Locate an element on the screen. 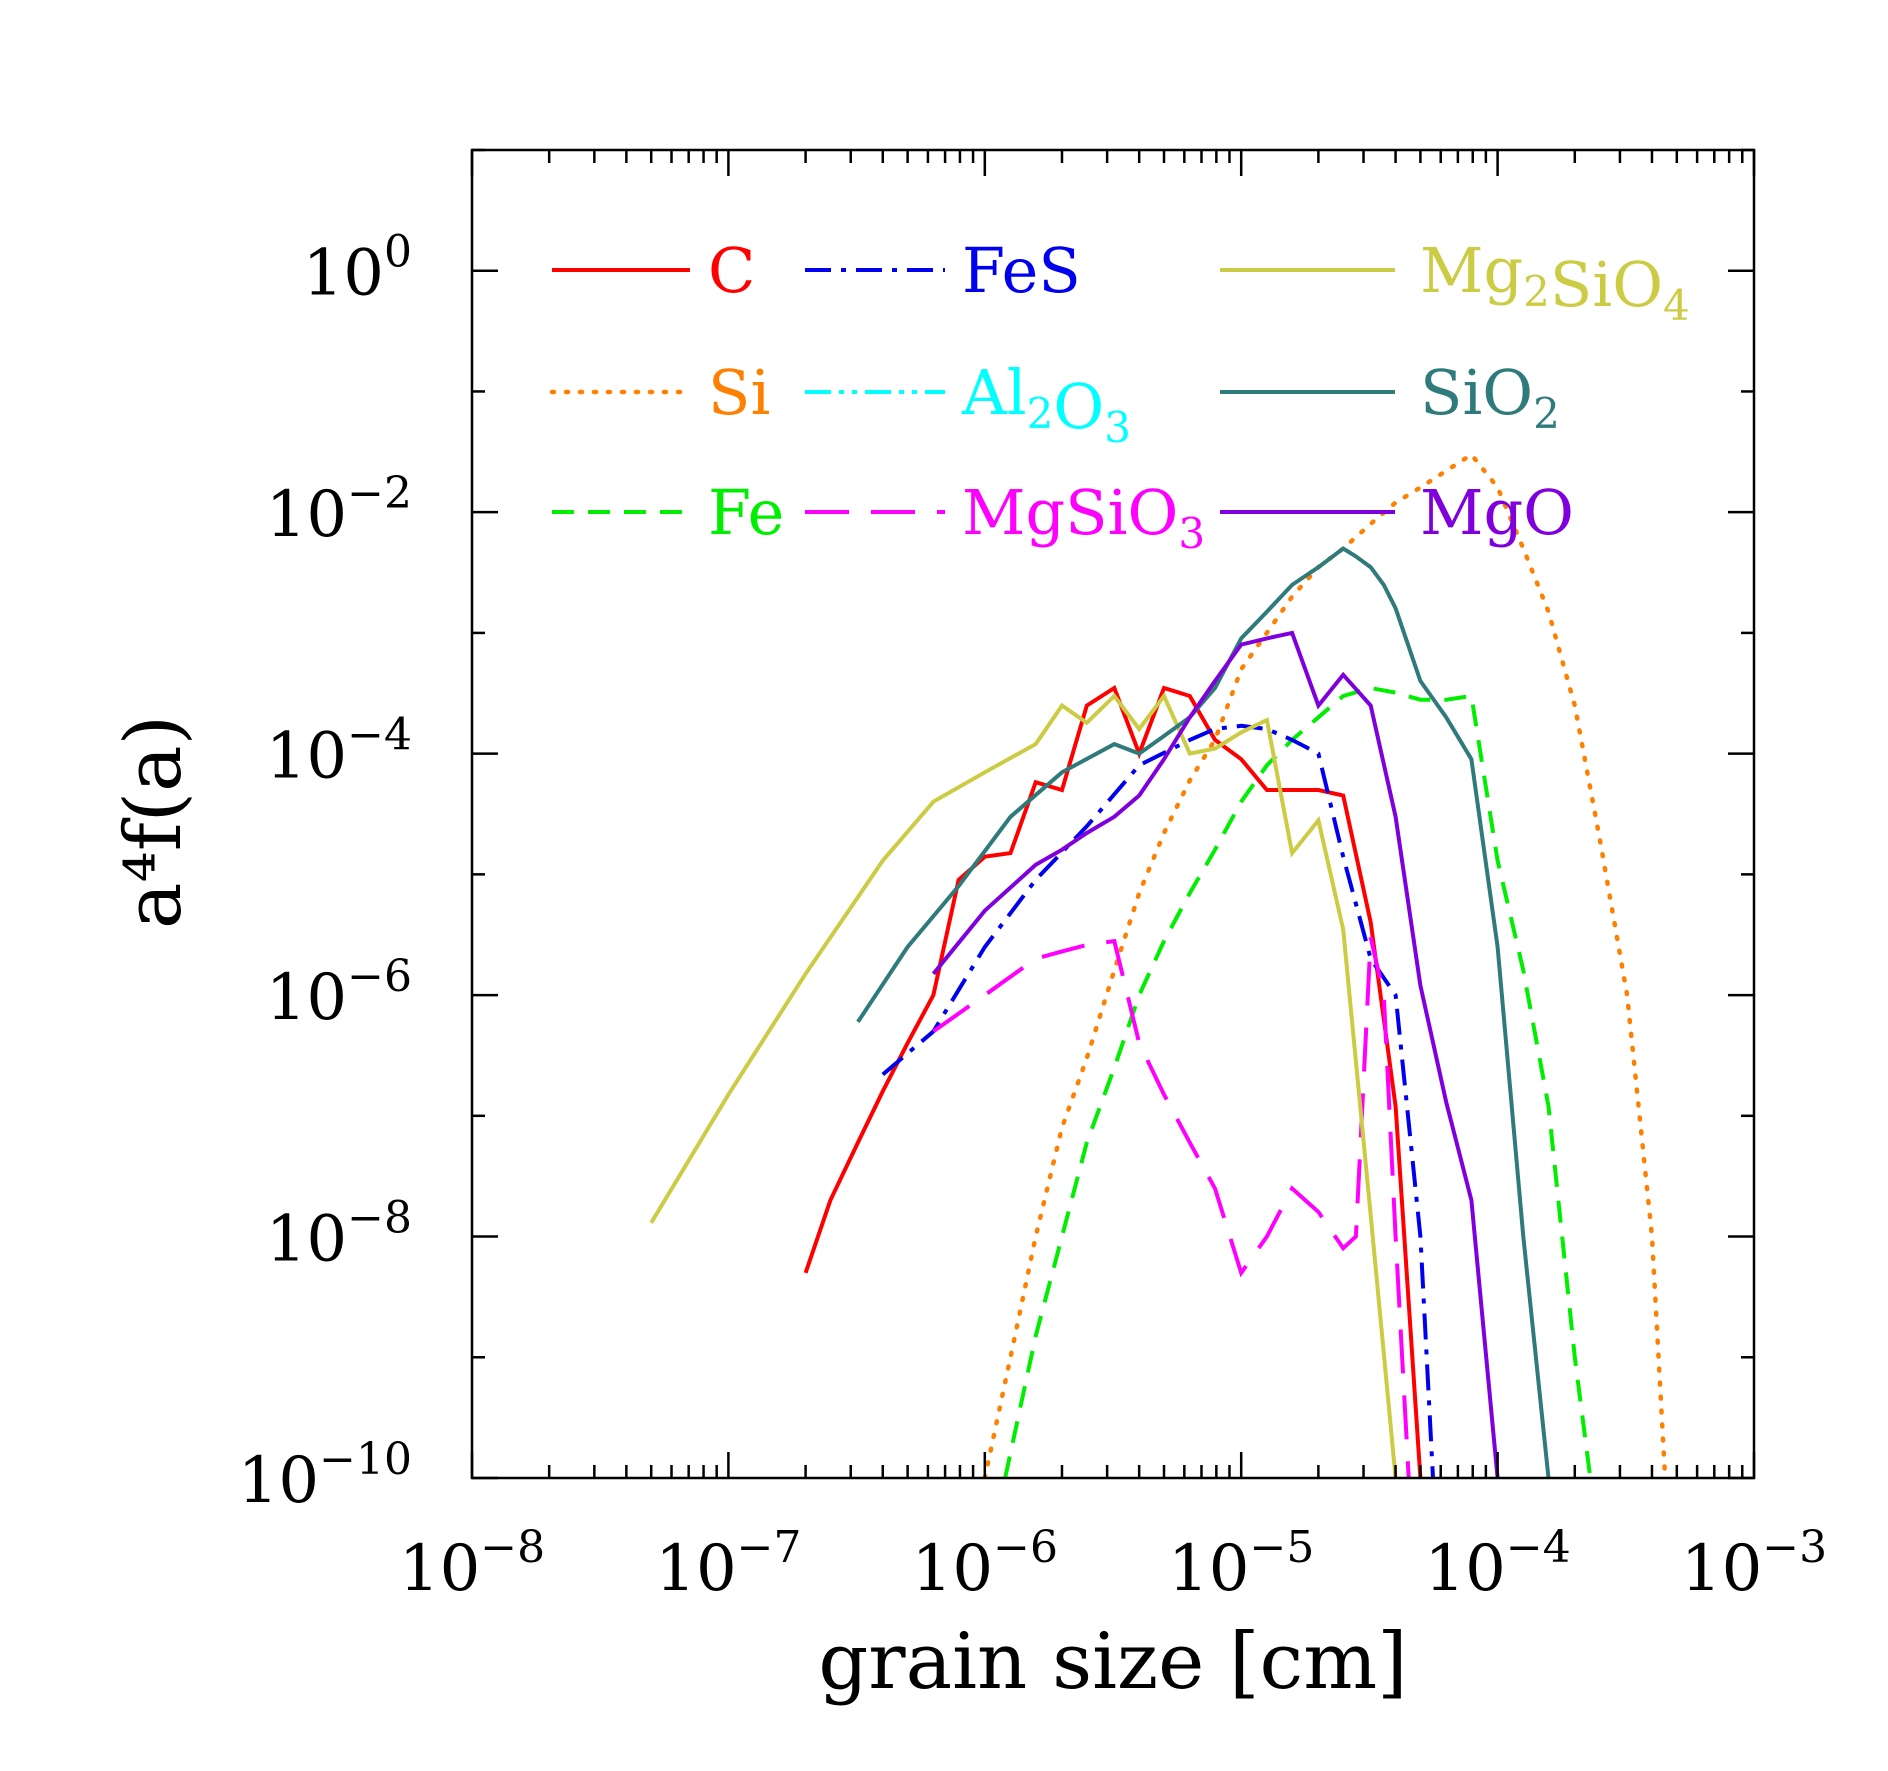  y-tick-label: 10⁻² is located at coordinates (339, 510).